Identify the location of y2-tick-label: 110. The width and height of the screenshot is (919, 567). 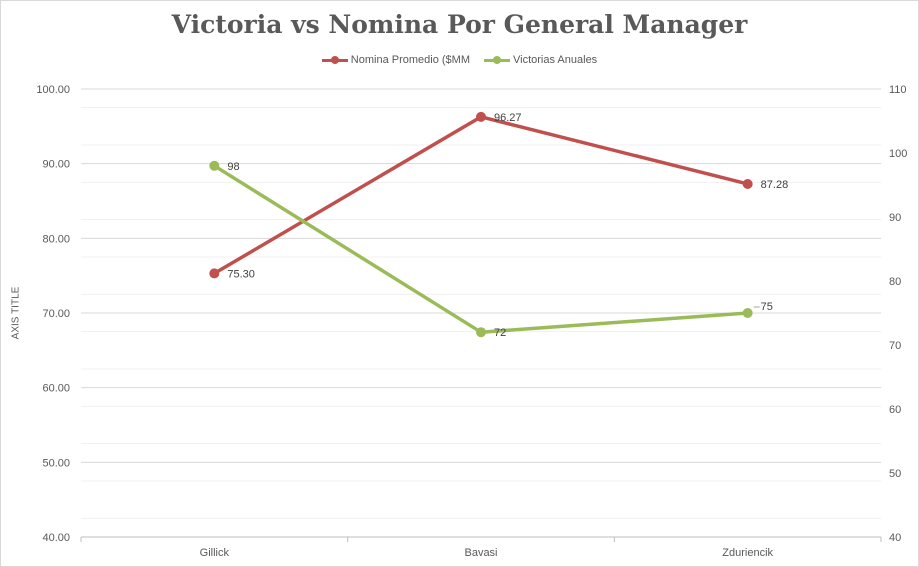
(898, 90).